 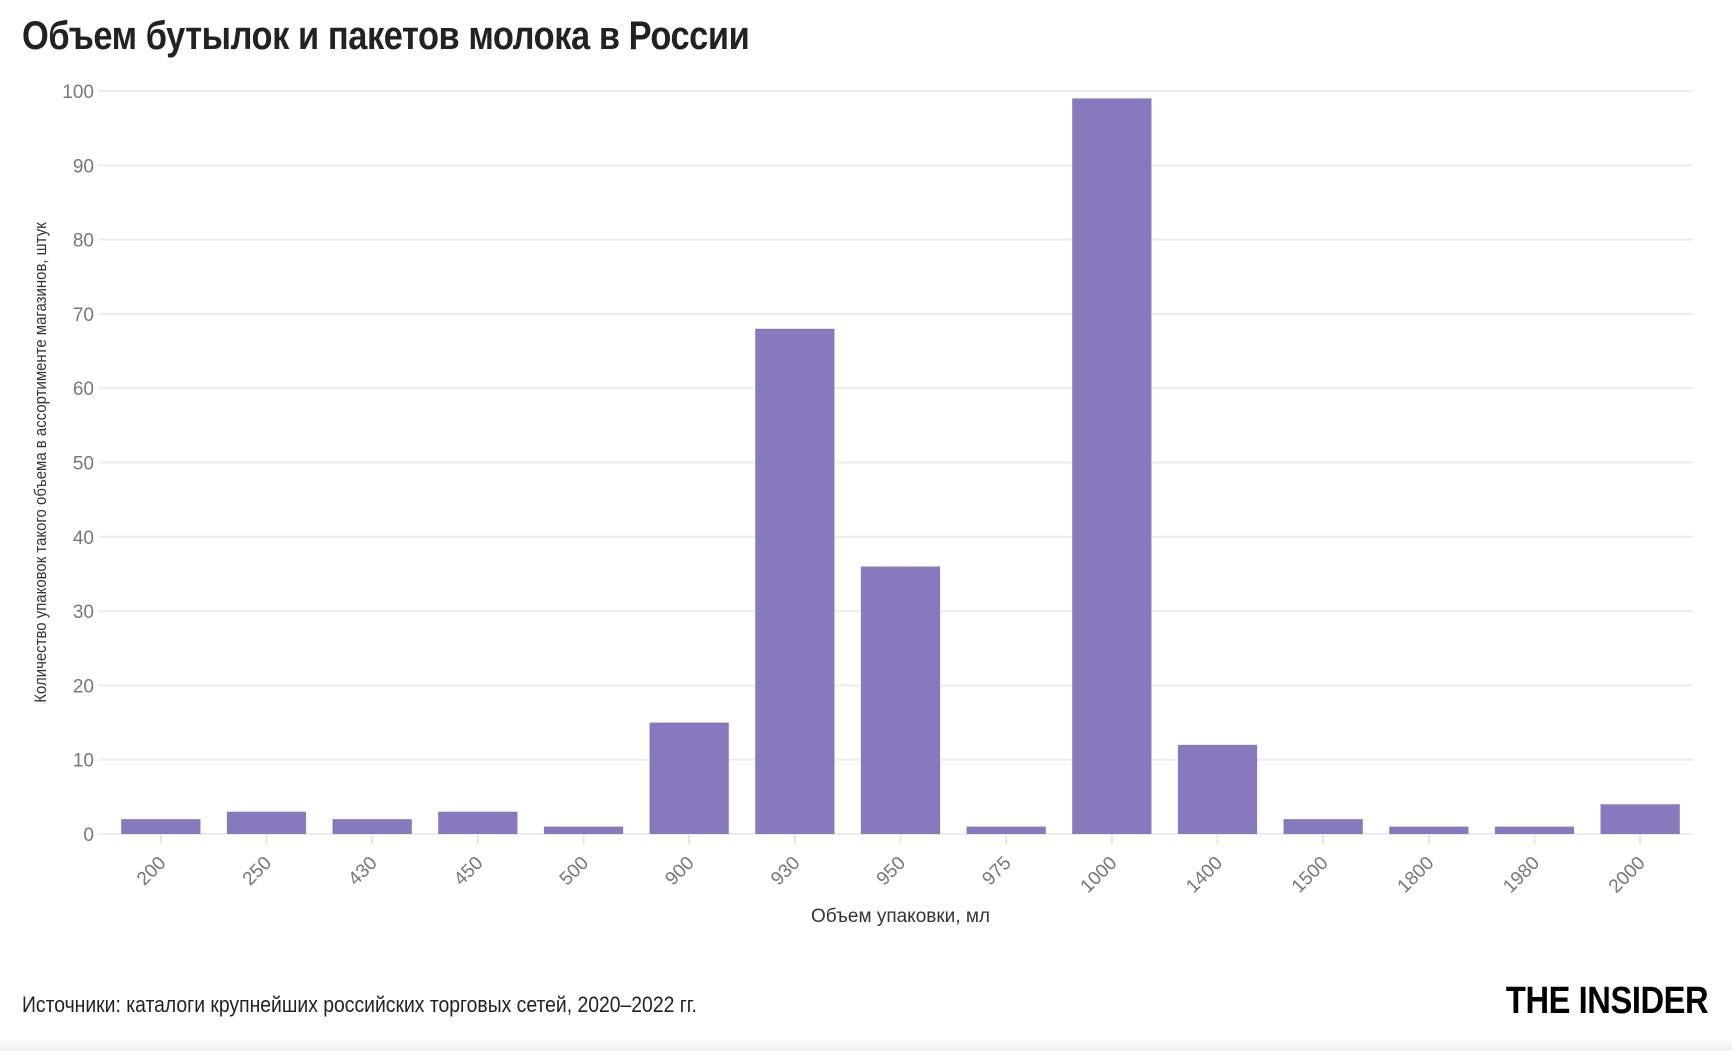 What do you see at coordinates (83, 166) in the screenshot?
I see `y-tick-label: 90` at bounding box center [83, 166].